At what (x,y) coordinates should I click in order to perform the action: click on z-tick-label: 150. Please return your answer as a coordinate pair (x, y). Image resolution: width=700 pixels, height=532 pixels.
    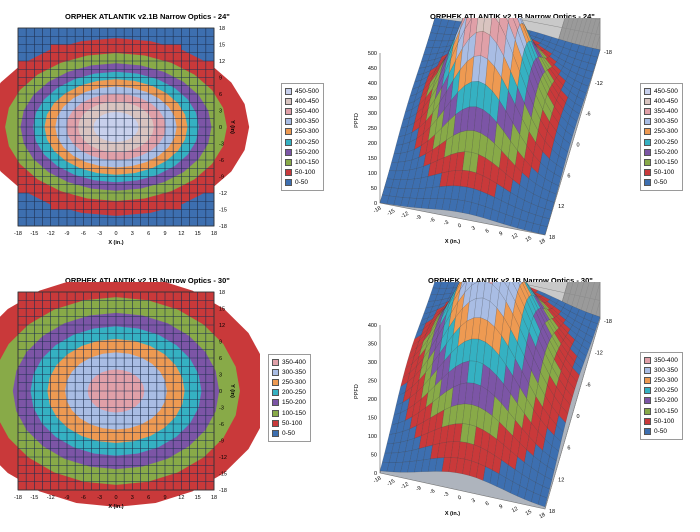
    Looking at the image, I should click on (372, 419).